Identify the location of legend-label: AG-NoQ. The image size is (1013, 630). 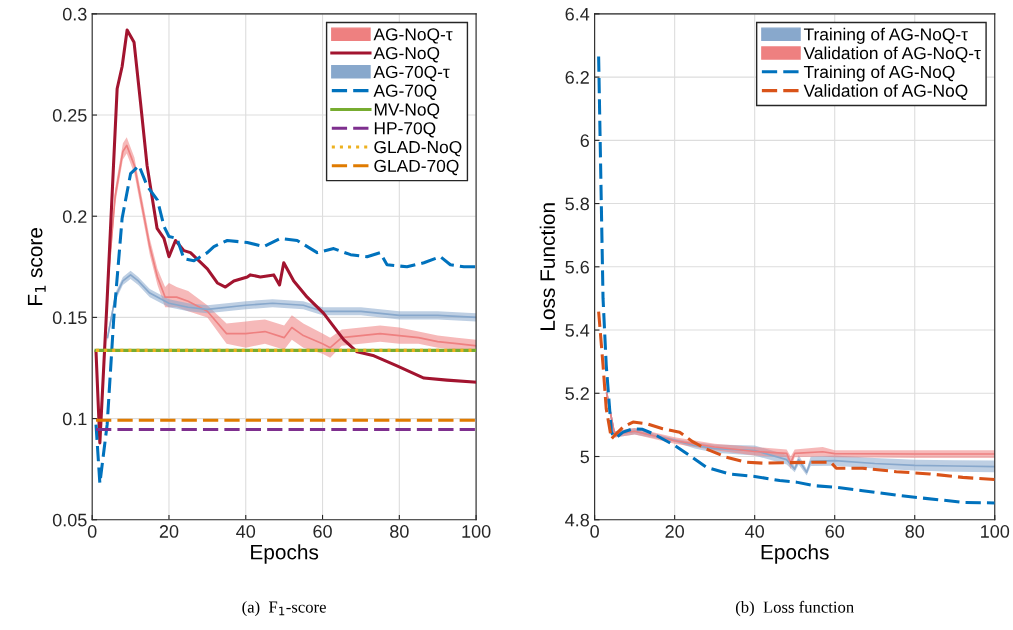
(406, 55).